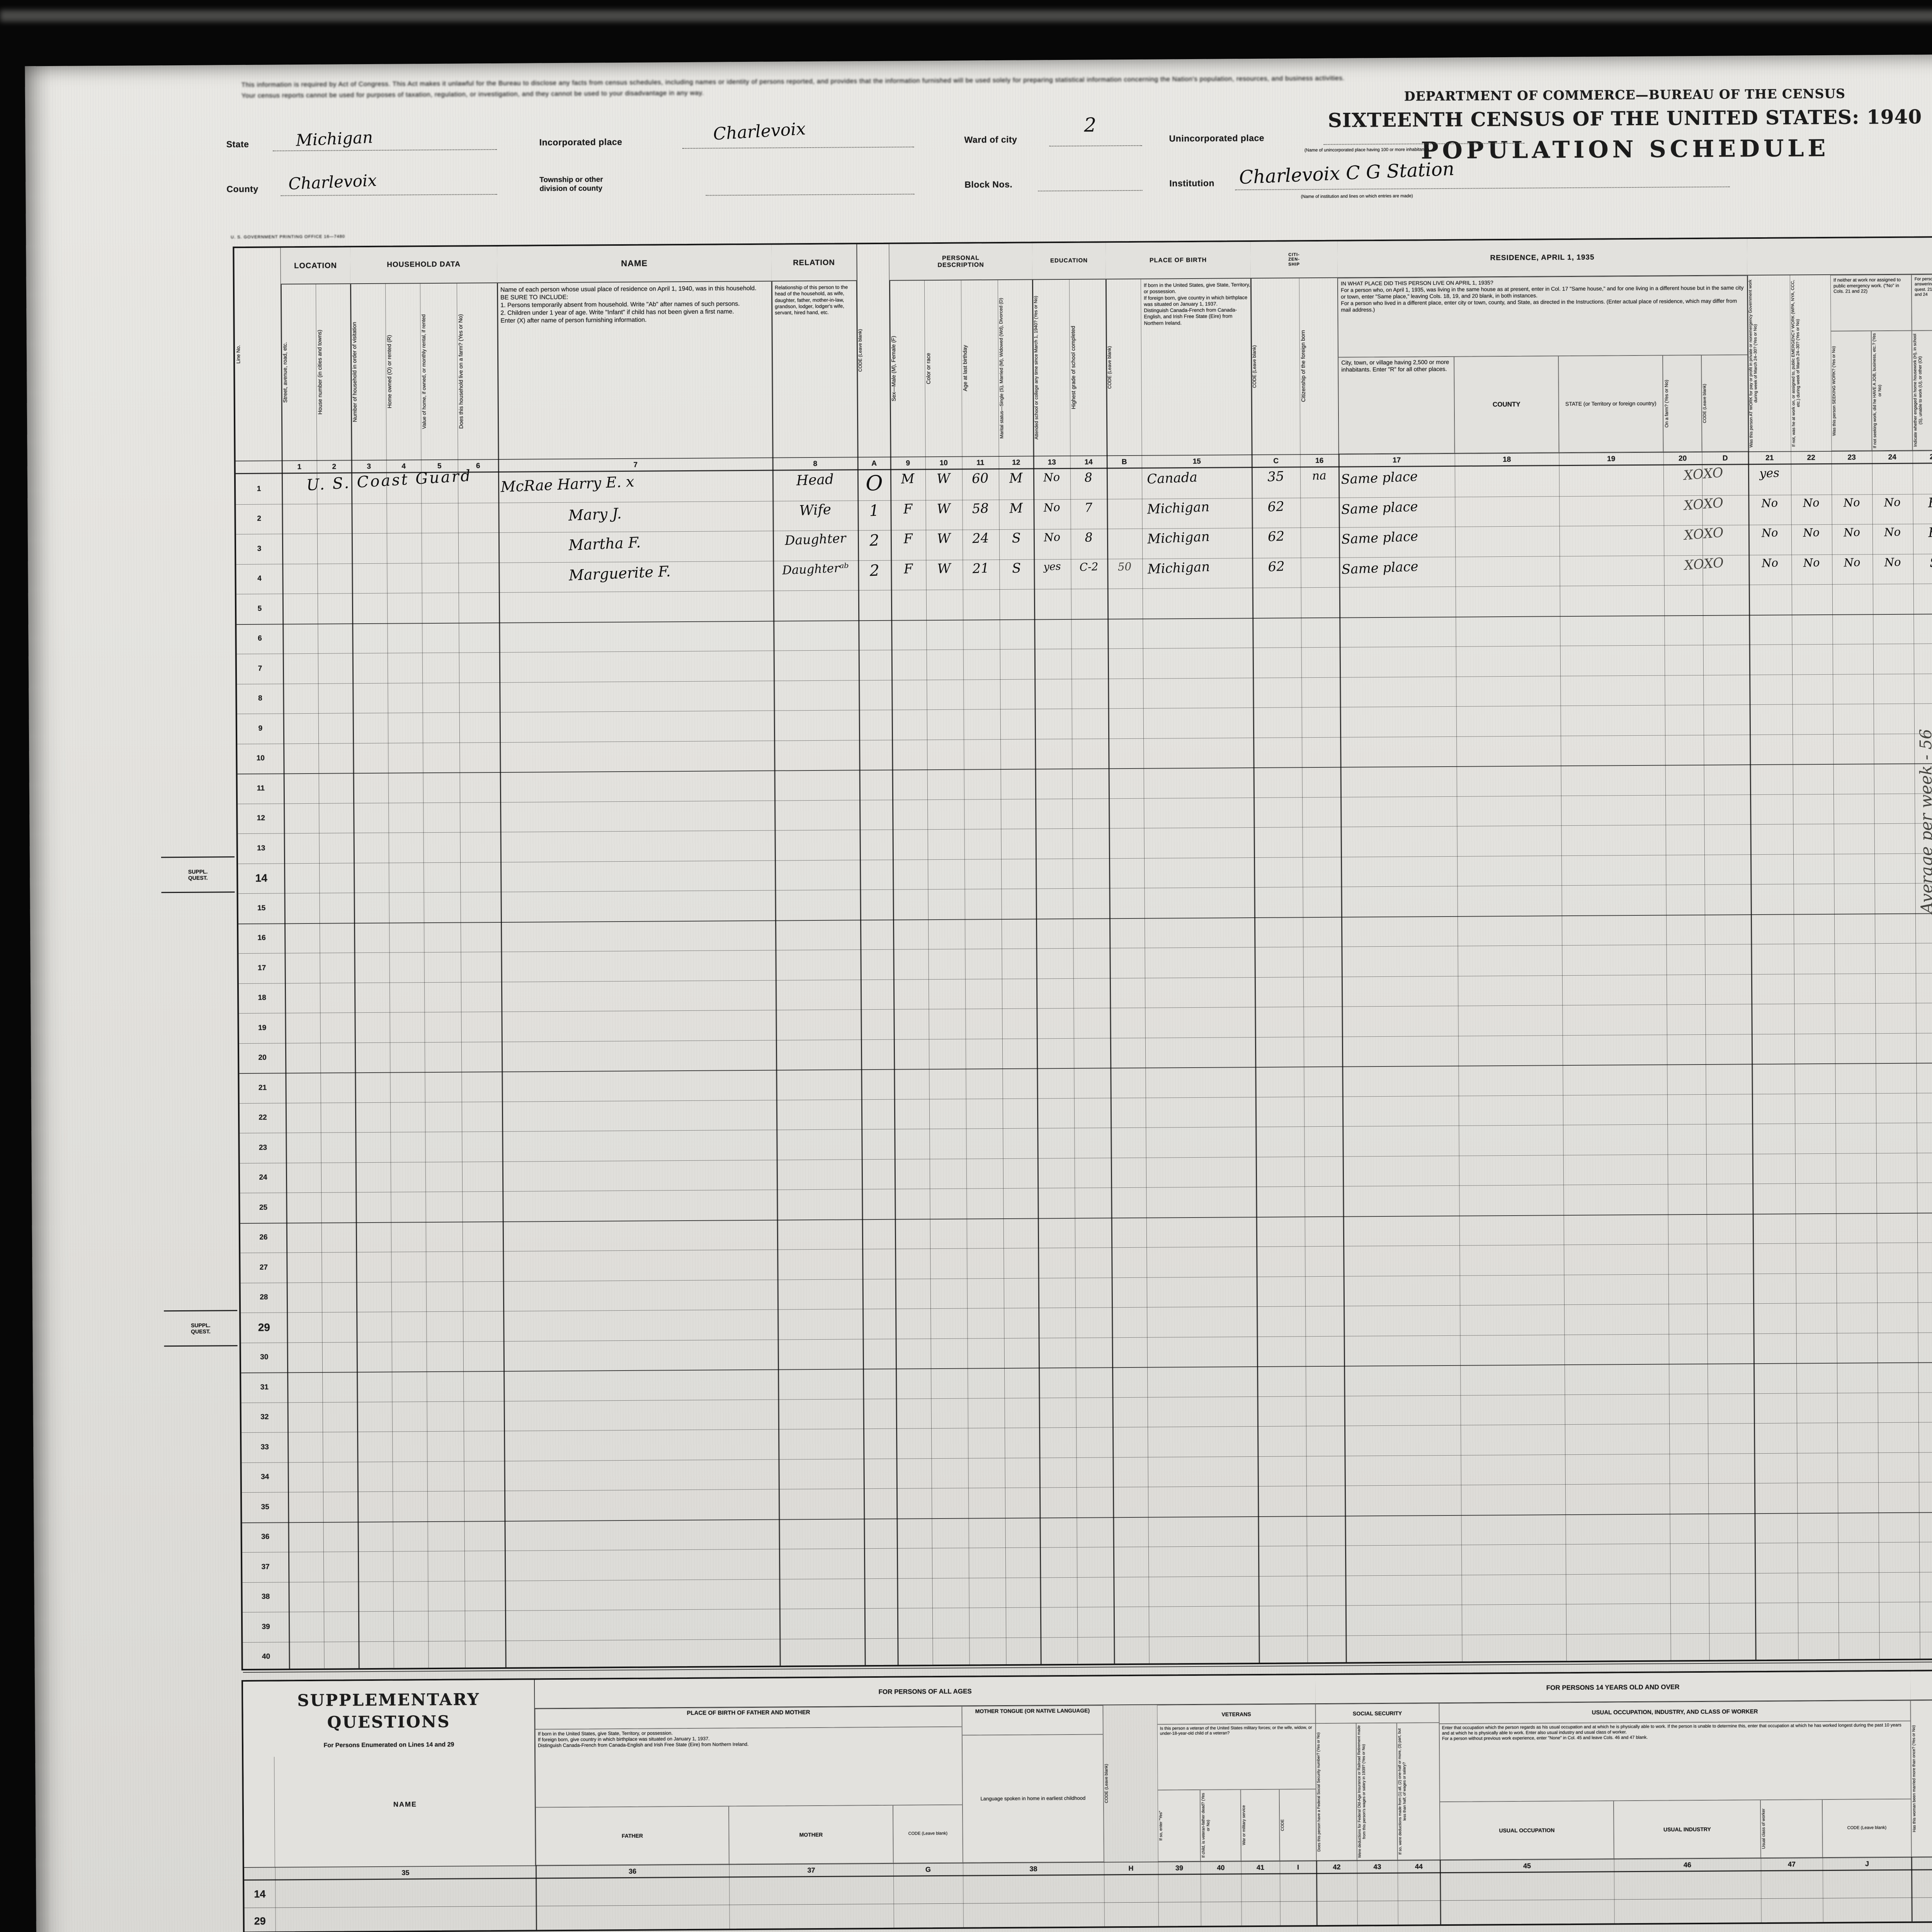 The height and width of the screenshot is (1932, 1932). I want to click on column-number-c22: 22, so click(1811, 457).